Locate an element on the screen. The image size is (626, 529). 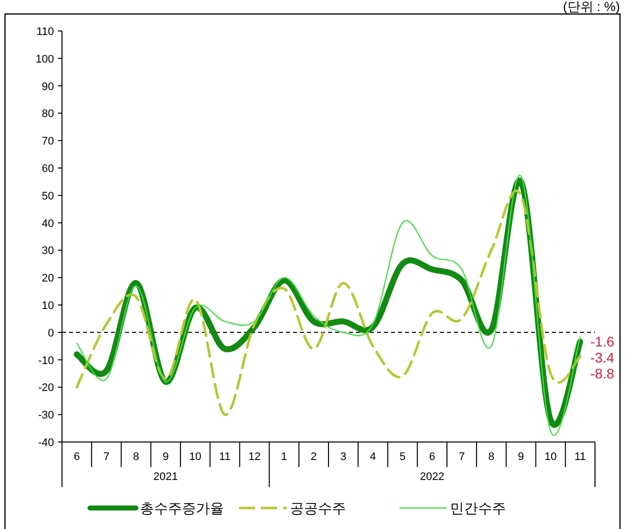
y-tick-label: 60 is located at coordinates (48, 169).